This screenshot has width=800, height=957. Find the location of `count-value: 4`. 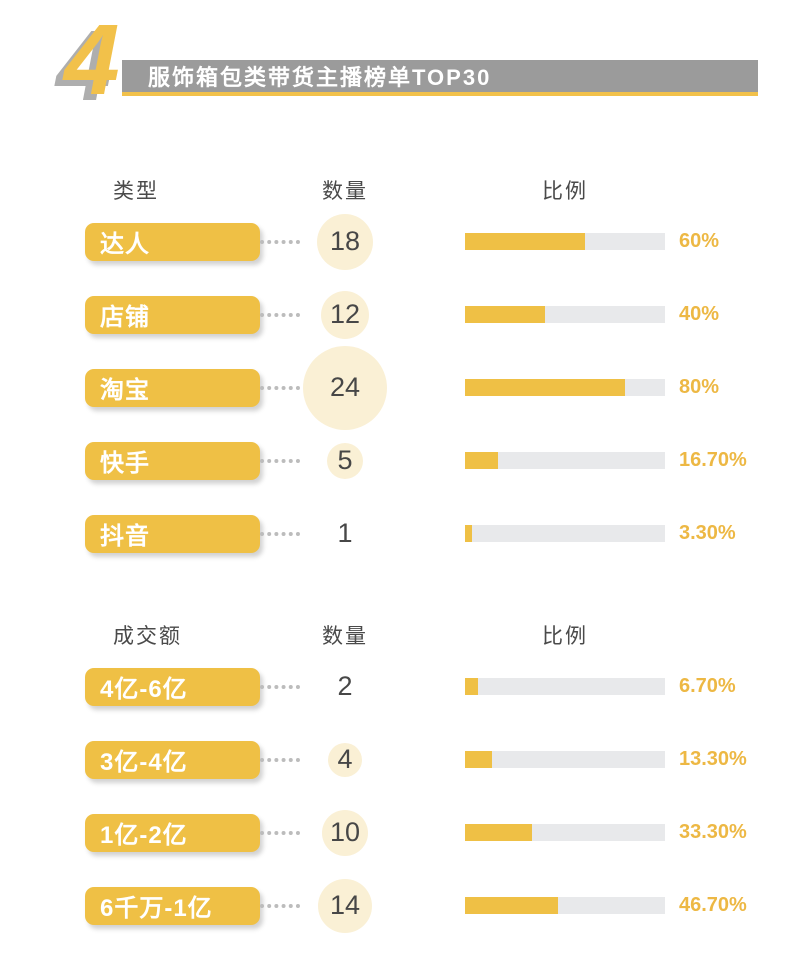

count-value: 4 is located at coordinates (345, 759).